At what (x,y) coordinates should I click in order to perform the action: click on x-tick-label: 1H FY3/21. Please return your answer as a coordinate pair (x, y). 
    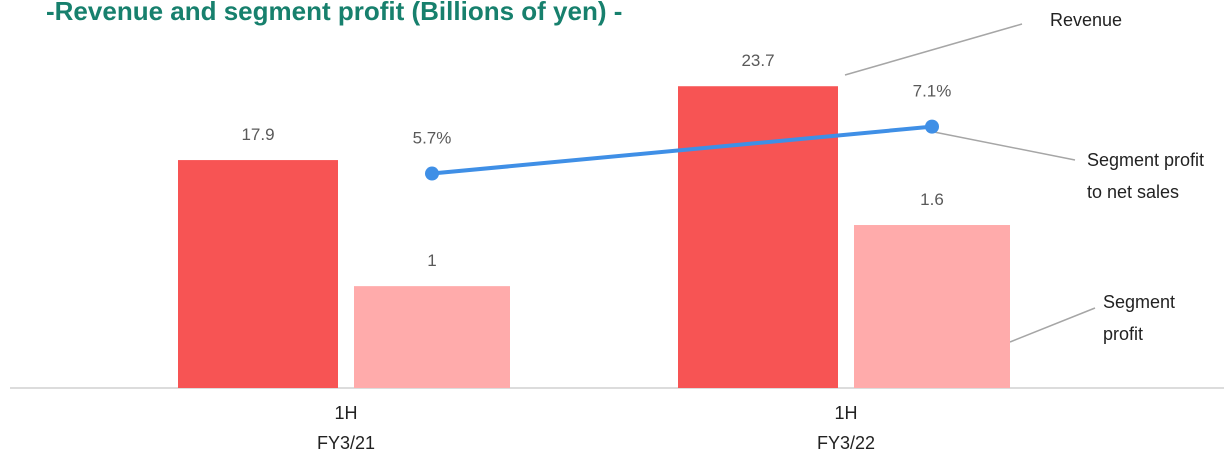
    Looking at the image, I should click on (346, 428).